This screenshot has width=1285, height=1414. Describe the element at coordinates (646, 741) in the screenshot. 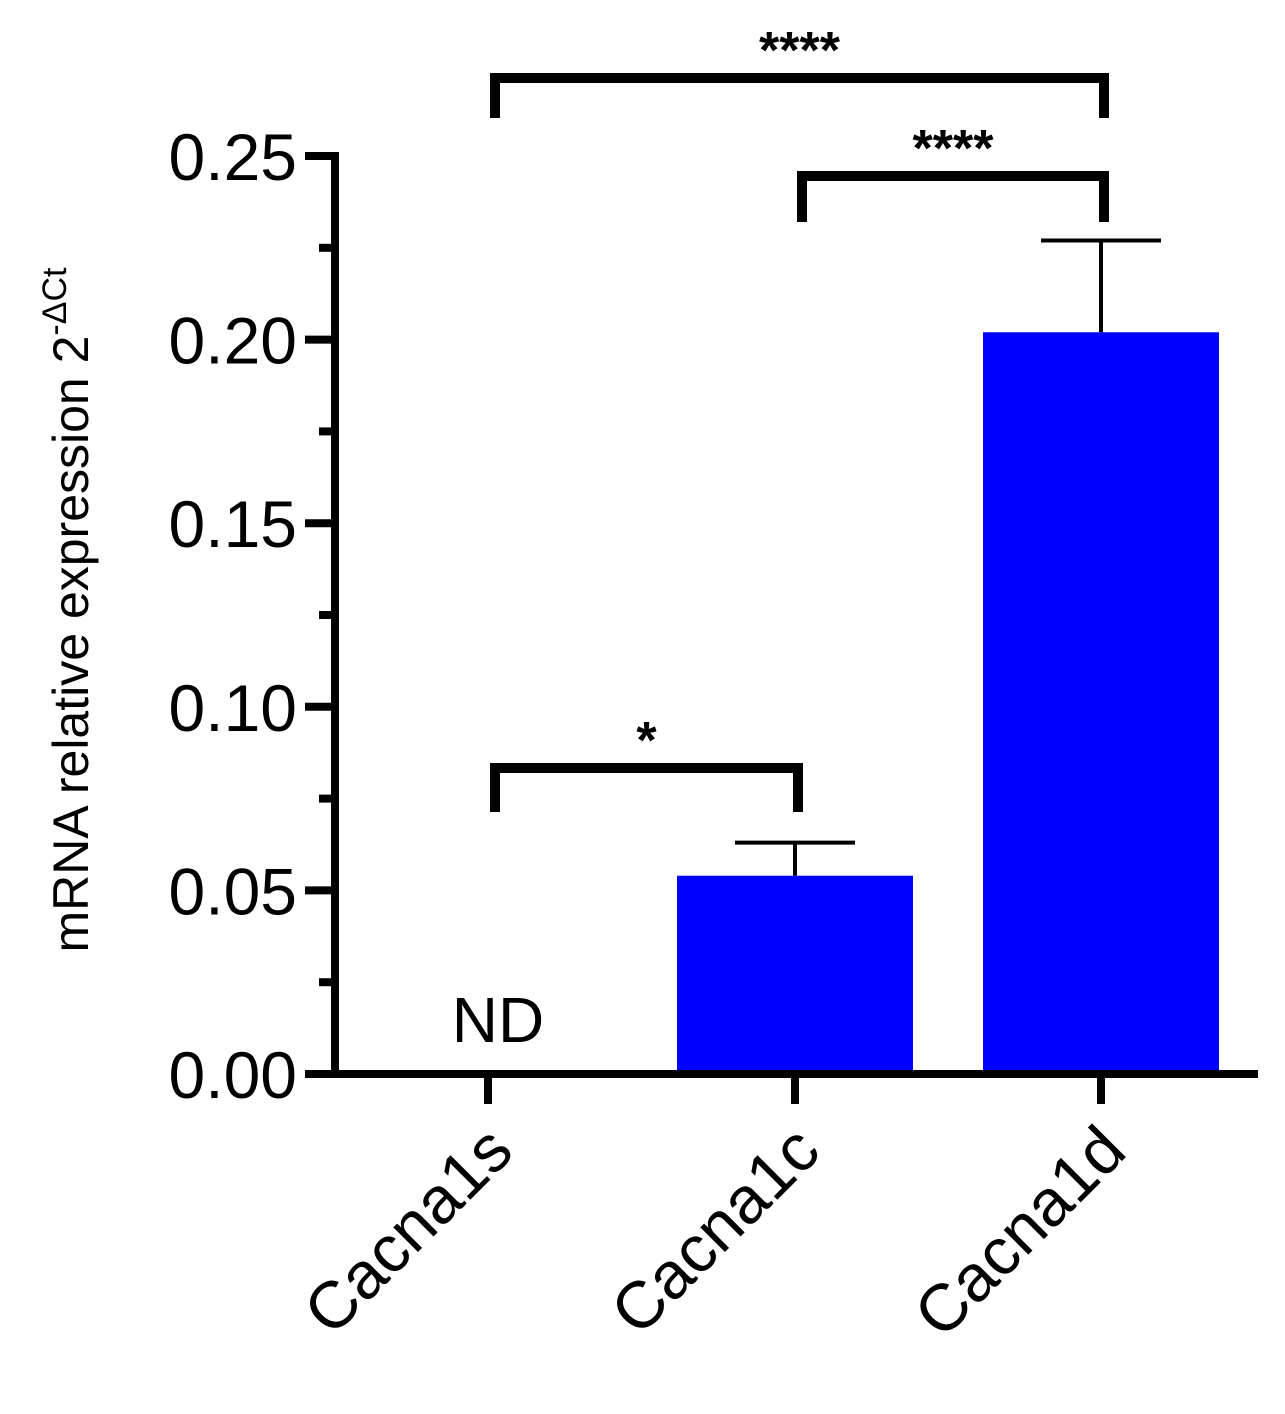

I see `significance-label: *` at that location.